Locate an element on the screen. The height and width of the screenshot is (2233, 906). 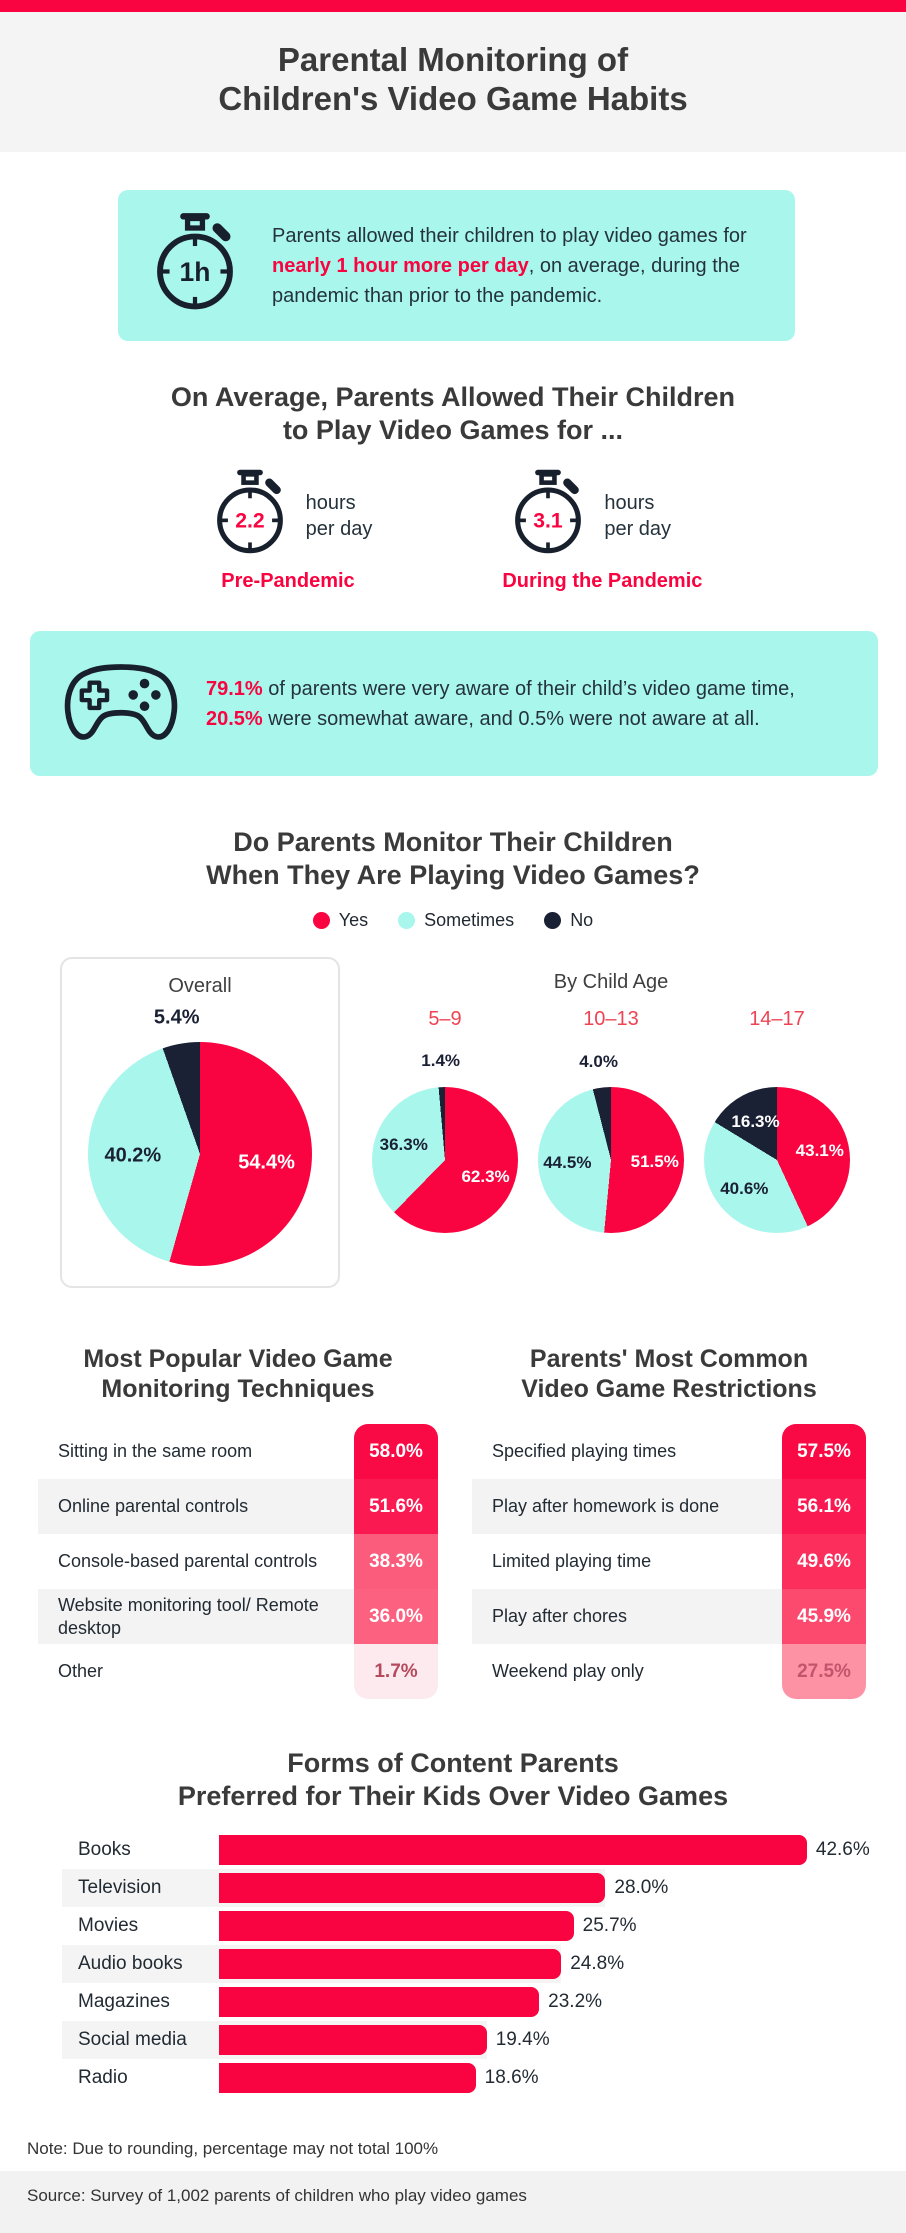
bar-row: Movies 25.7% is located at coordinates (484, 1926).